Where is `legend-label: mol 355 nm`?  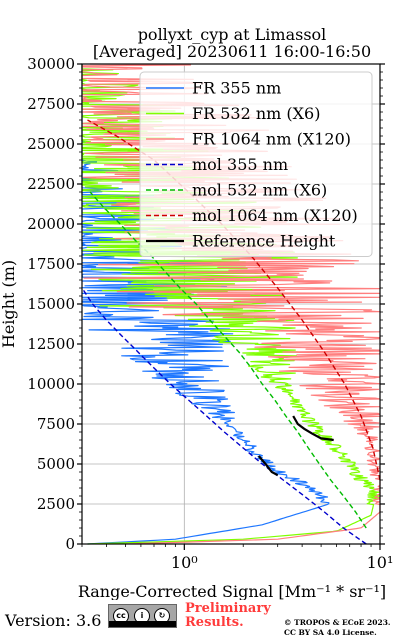
legend-label: mol 355 nm is located at coordinates (240, 164).